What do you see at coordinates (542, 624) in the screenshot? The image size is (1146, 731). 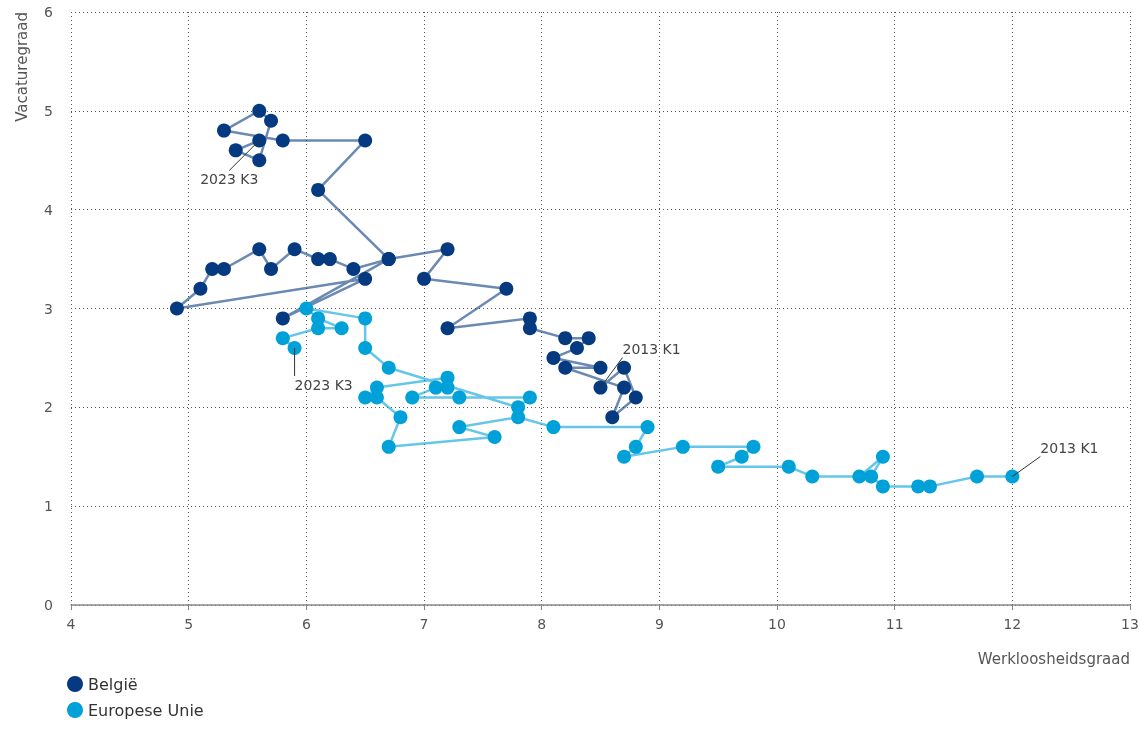 I see `x-tick-label: 8` at bounding box center [542, 624].